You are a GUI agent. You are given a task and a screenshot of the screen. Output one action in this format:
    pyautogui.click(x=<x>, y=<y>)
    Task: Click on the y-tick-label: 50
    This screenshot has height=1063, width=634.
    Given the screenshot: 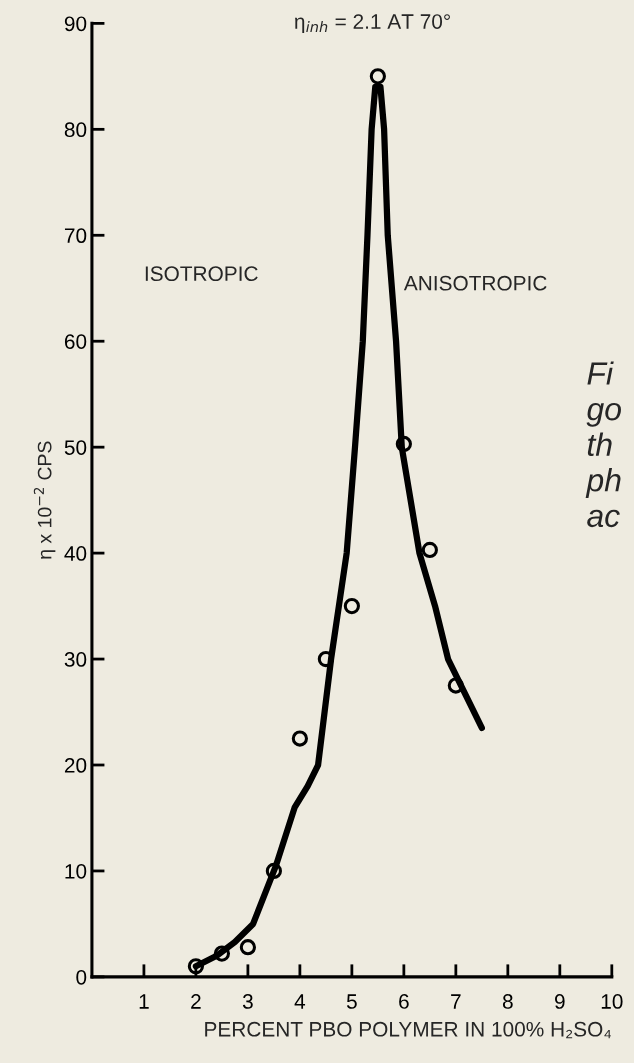 What is the action you would take?
    pyautogui.click(x=75, y=447)
    